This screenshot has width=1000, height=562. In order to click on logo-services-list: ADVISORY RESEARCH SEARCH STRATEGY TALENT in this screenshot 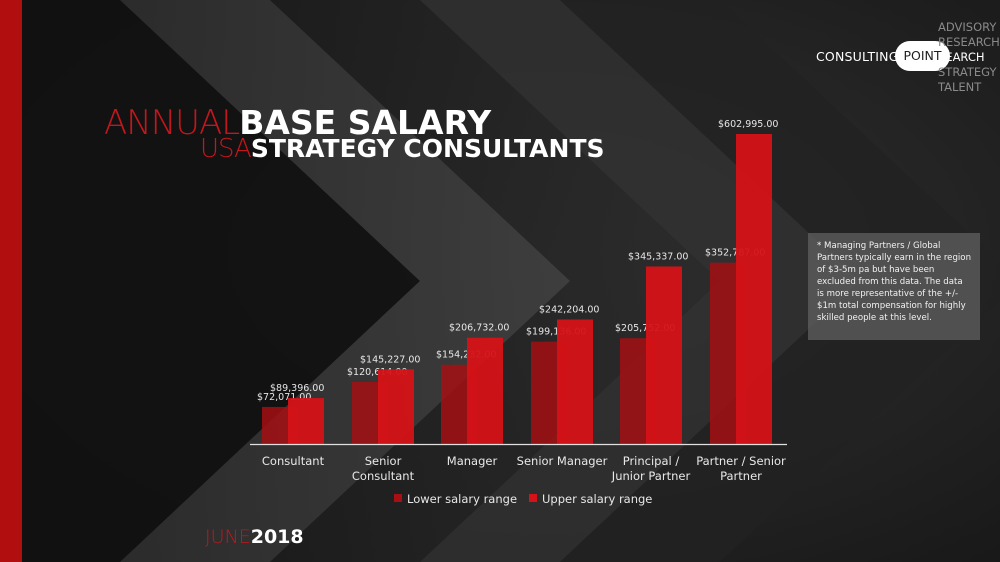, I will do `click(969, 57)`.